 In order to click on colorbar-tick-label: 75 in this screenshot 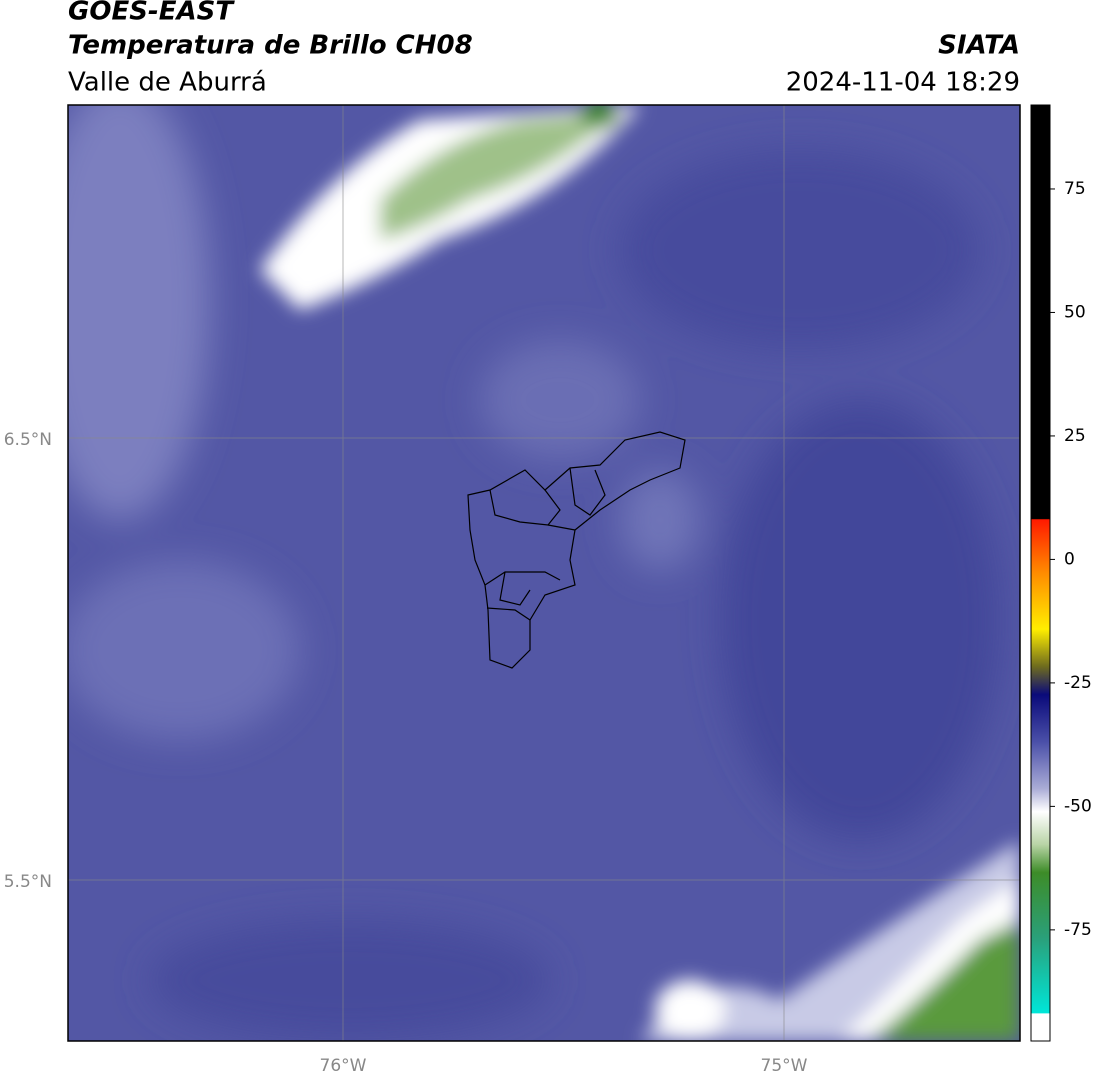, I will do `click(1075, 189)`.